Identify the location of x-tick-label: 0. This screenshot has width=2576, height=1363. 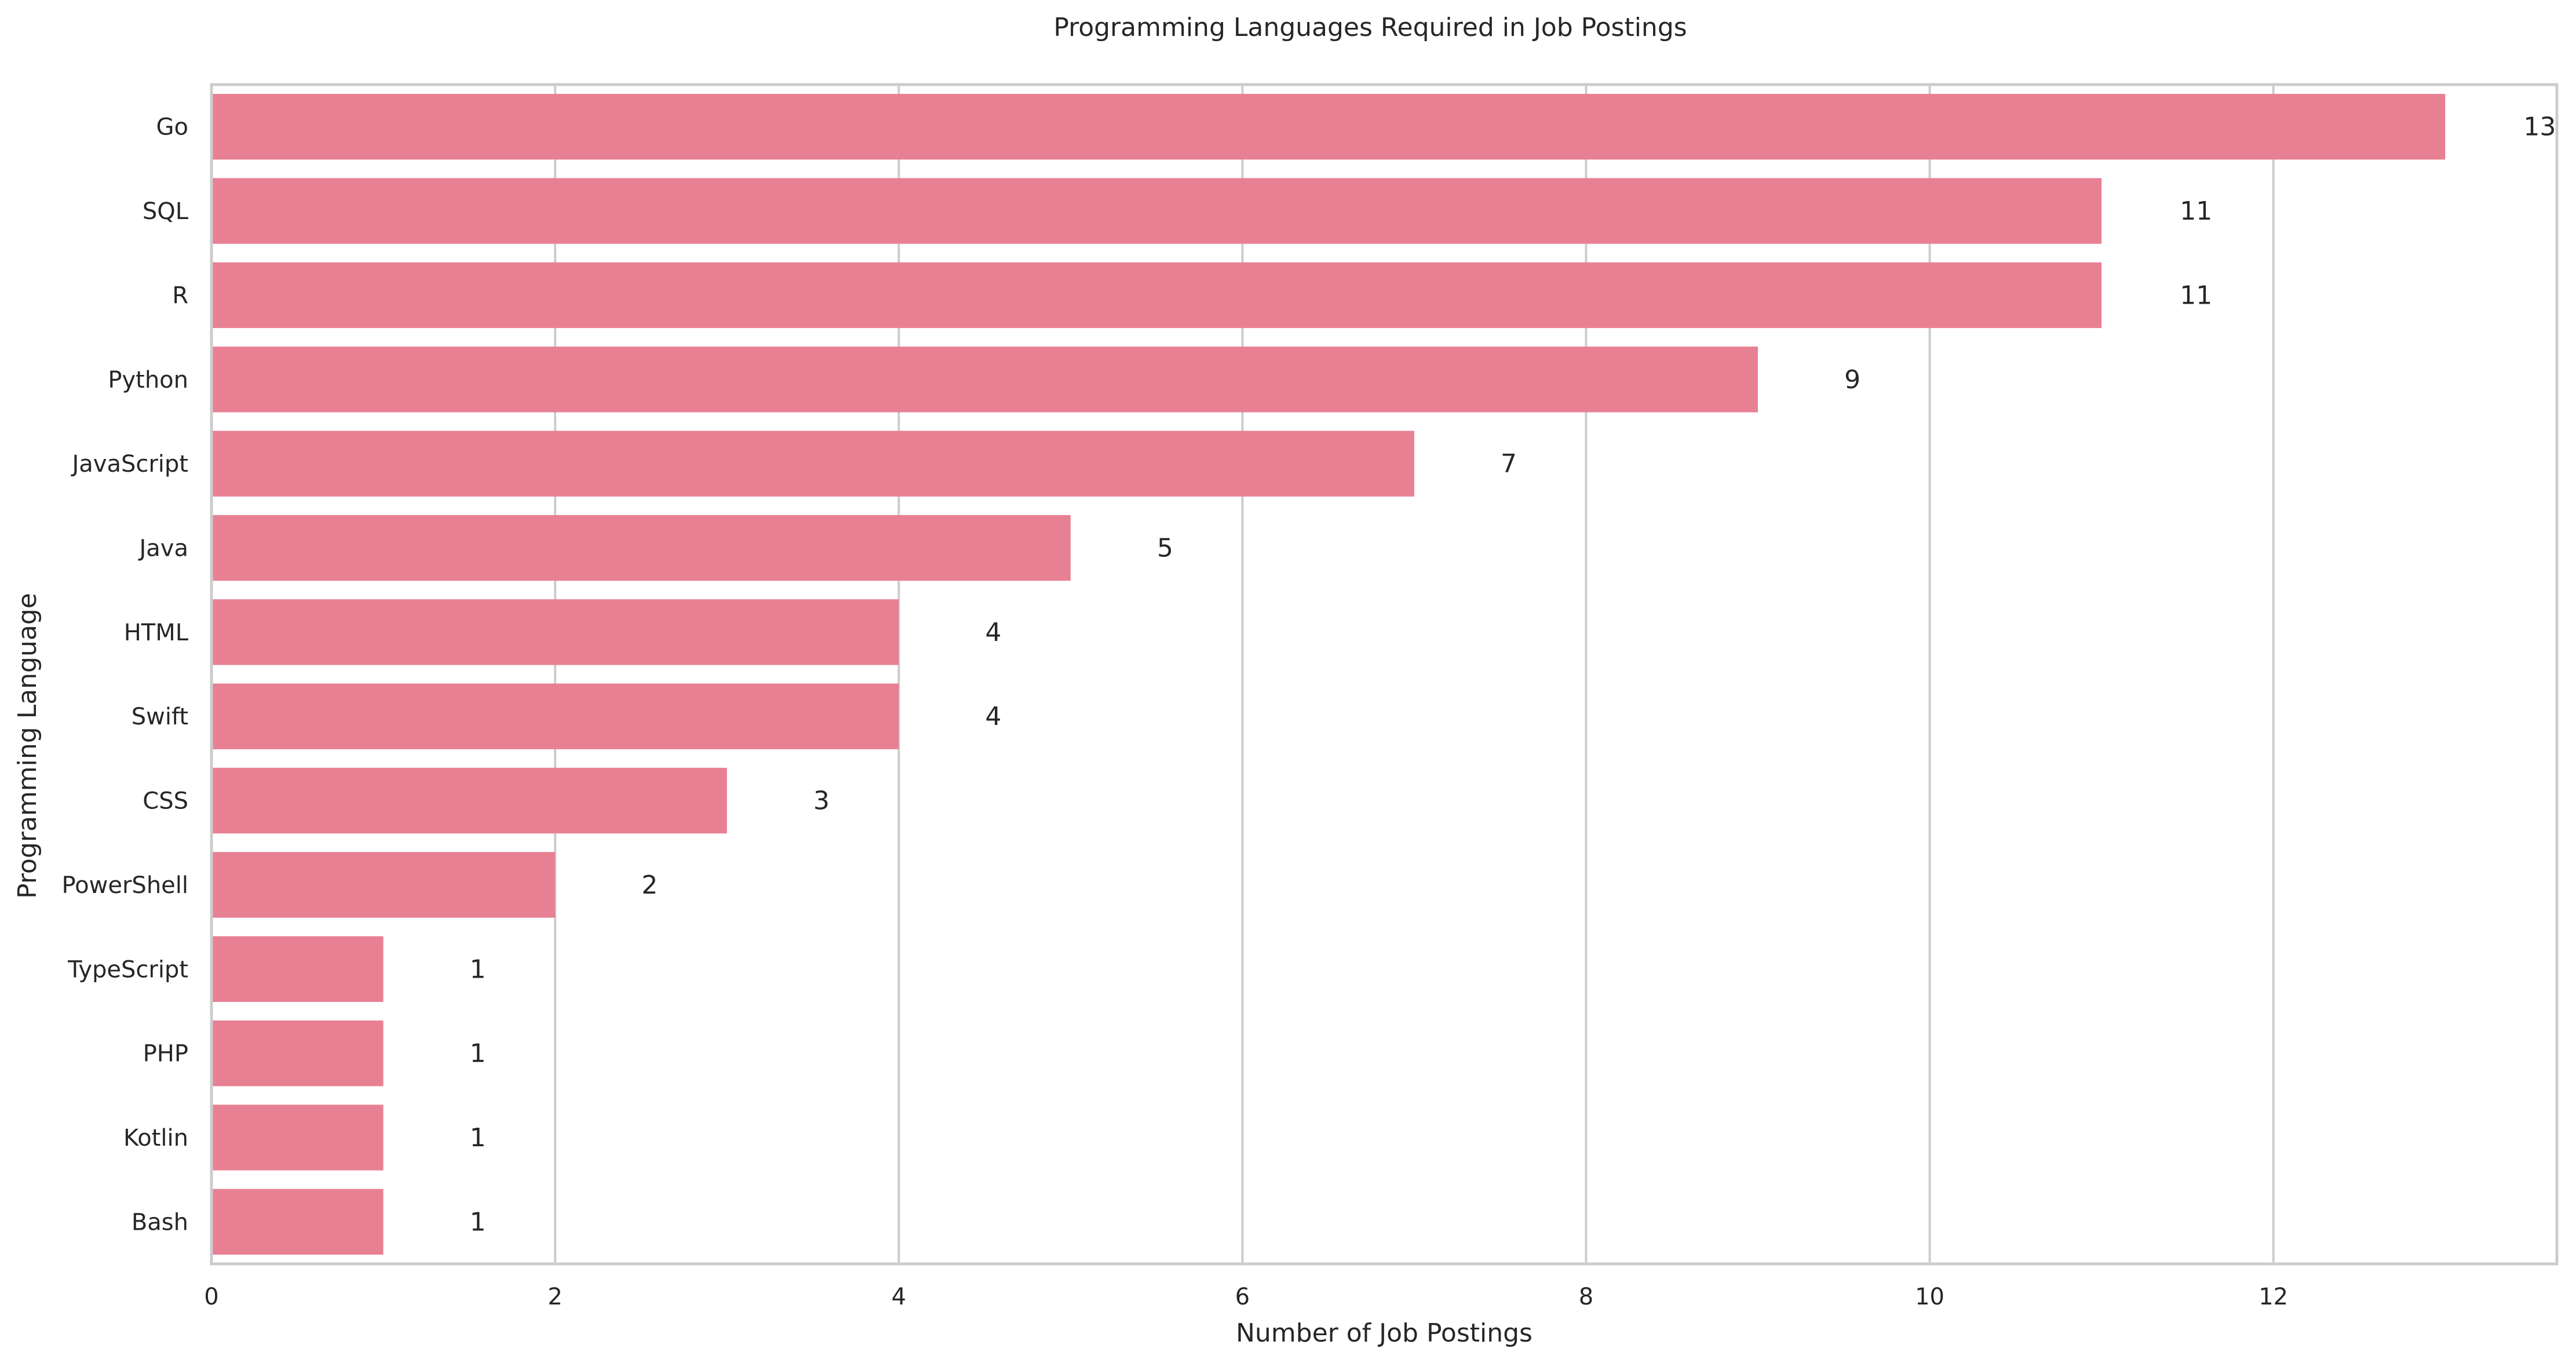
(211, 1297).